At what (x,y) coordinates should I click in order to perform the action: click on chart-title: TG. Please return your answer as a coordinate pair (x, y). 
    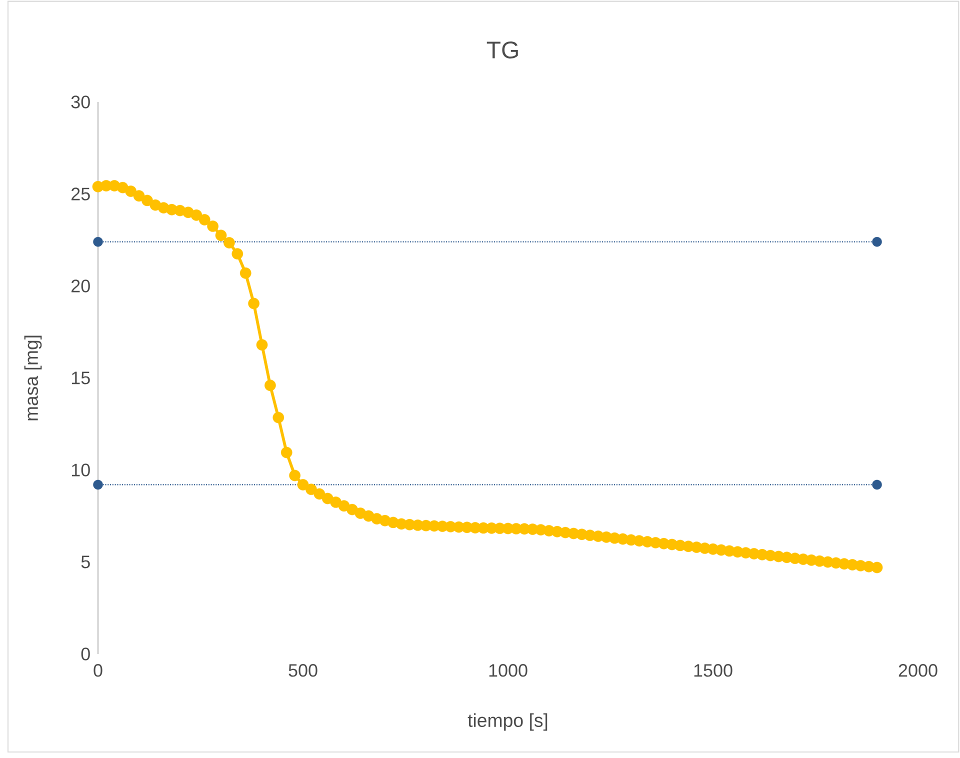
    Looking at the image, I should click on (502, 49).